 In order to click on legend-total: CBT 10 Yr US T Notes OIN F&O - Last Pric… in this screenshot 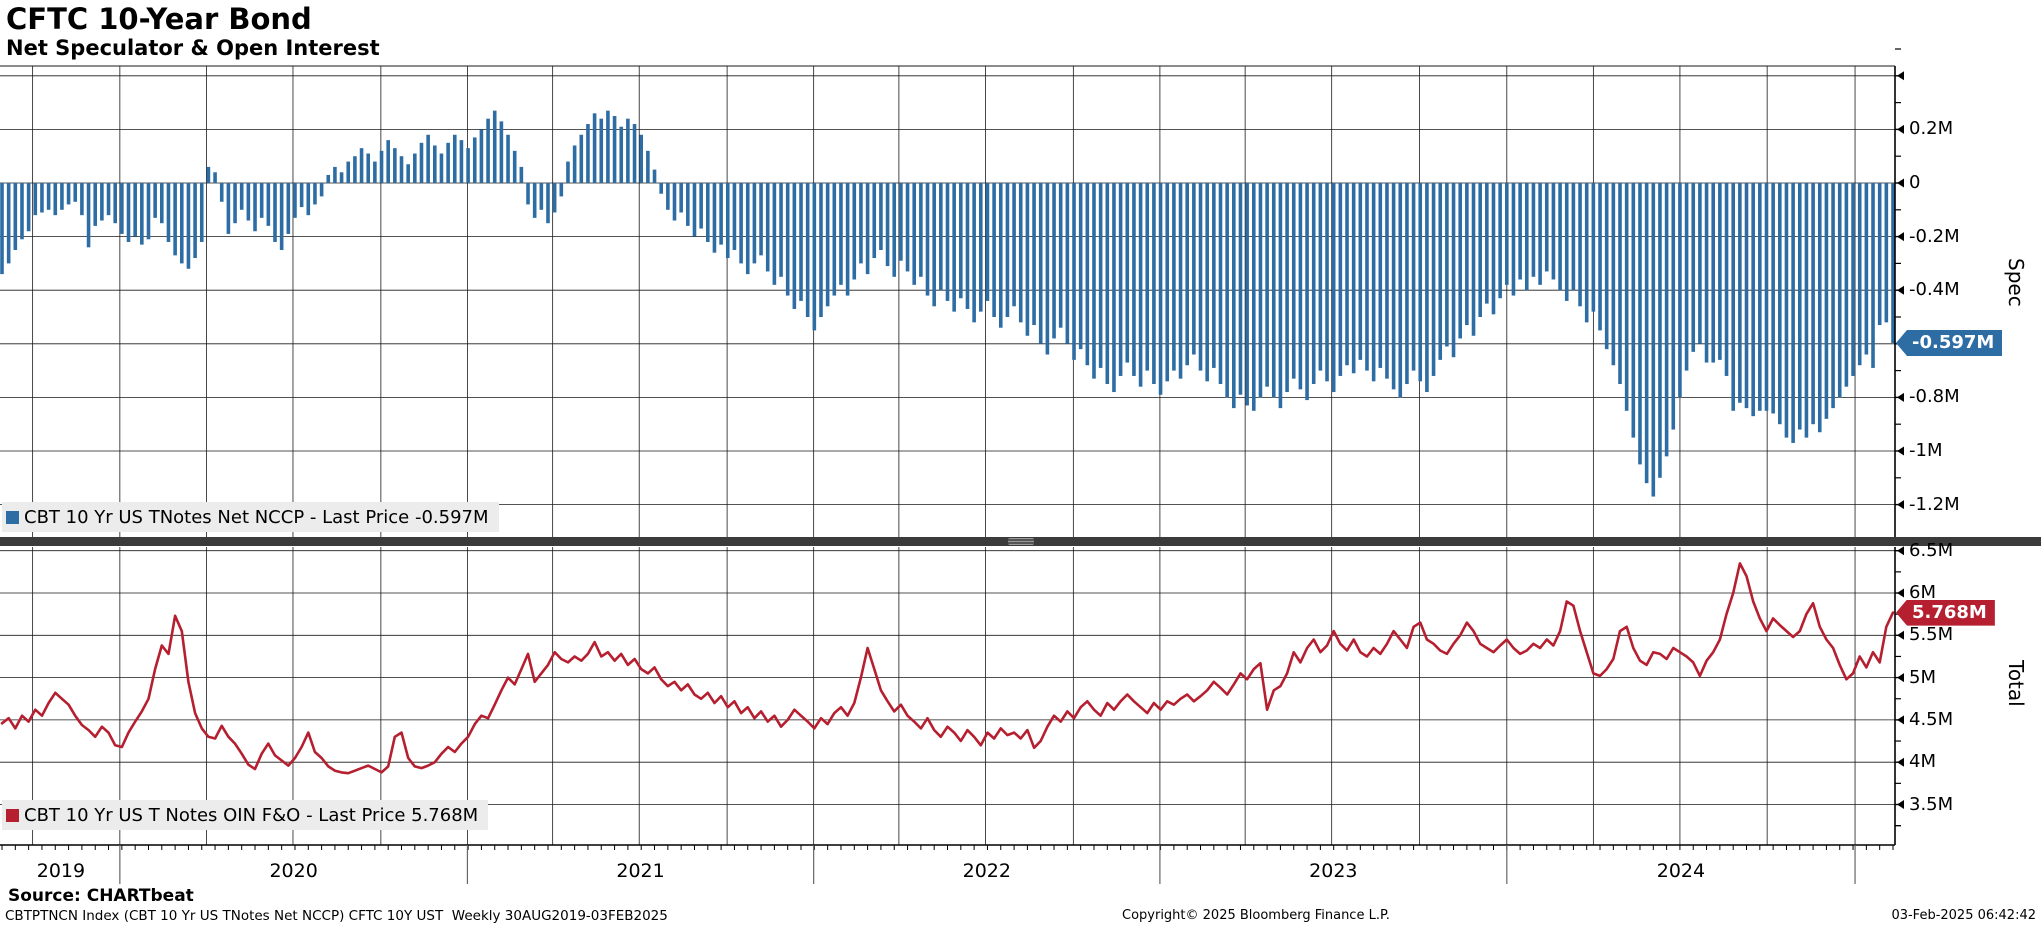, I will do `click(245, 815)`.